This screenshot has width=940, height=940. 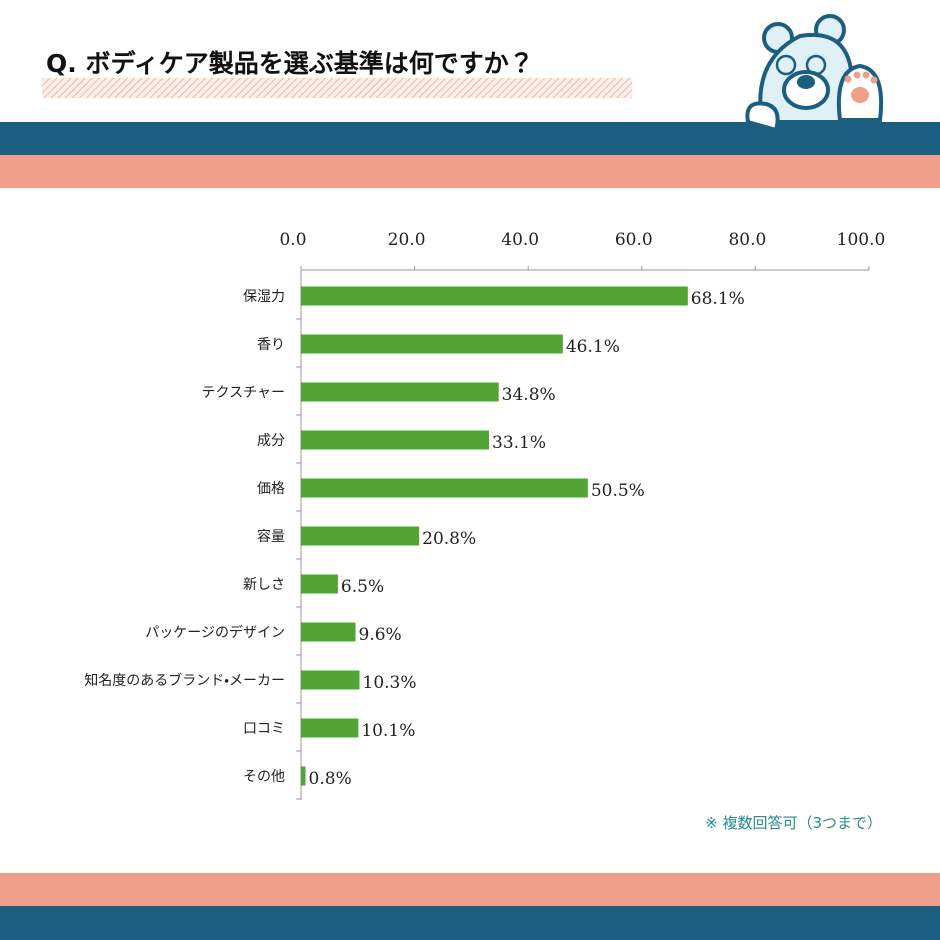 I want to click on category-label: 価格, so click(x=271, y=489).